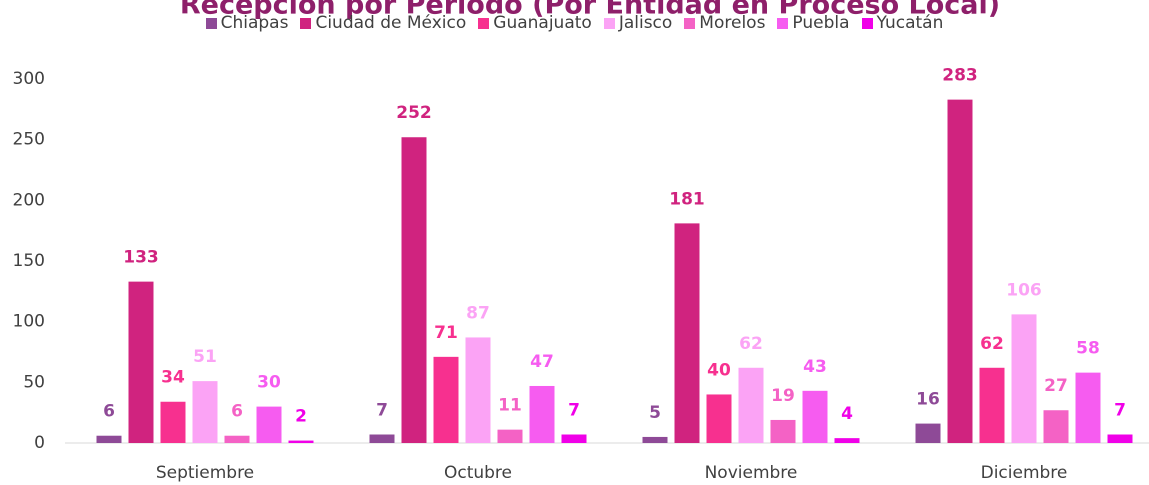 Image resolution: width=1149 pixels, height=485 pixels. Describe the element at coordinates (141, 258) in the screenshot. I see `data-label: 133` at that location.